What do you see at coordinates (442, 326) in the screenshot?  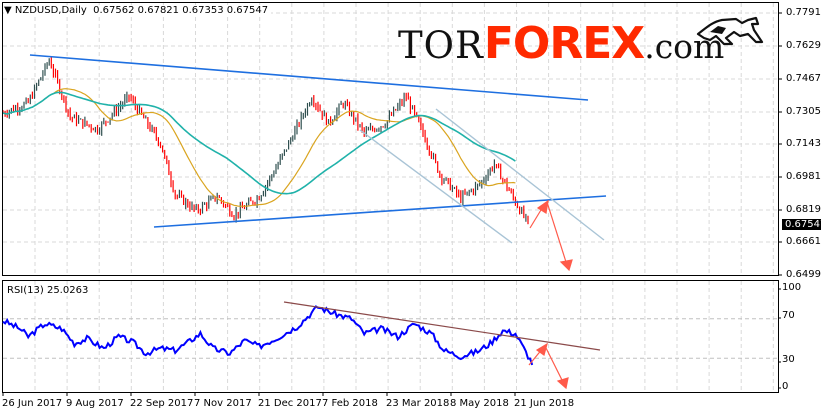 I see `rsi-trendline` at bounding box center [442, 326].